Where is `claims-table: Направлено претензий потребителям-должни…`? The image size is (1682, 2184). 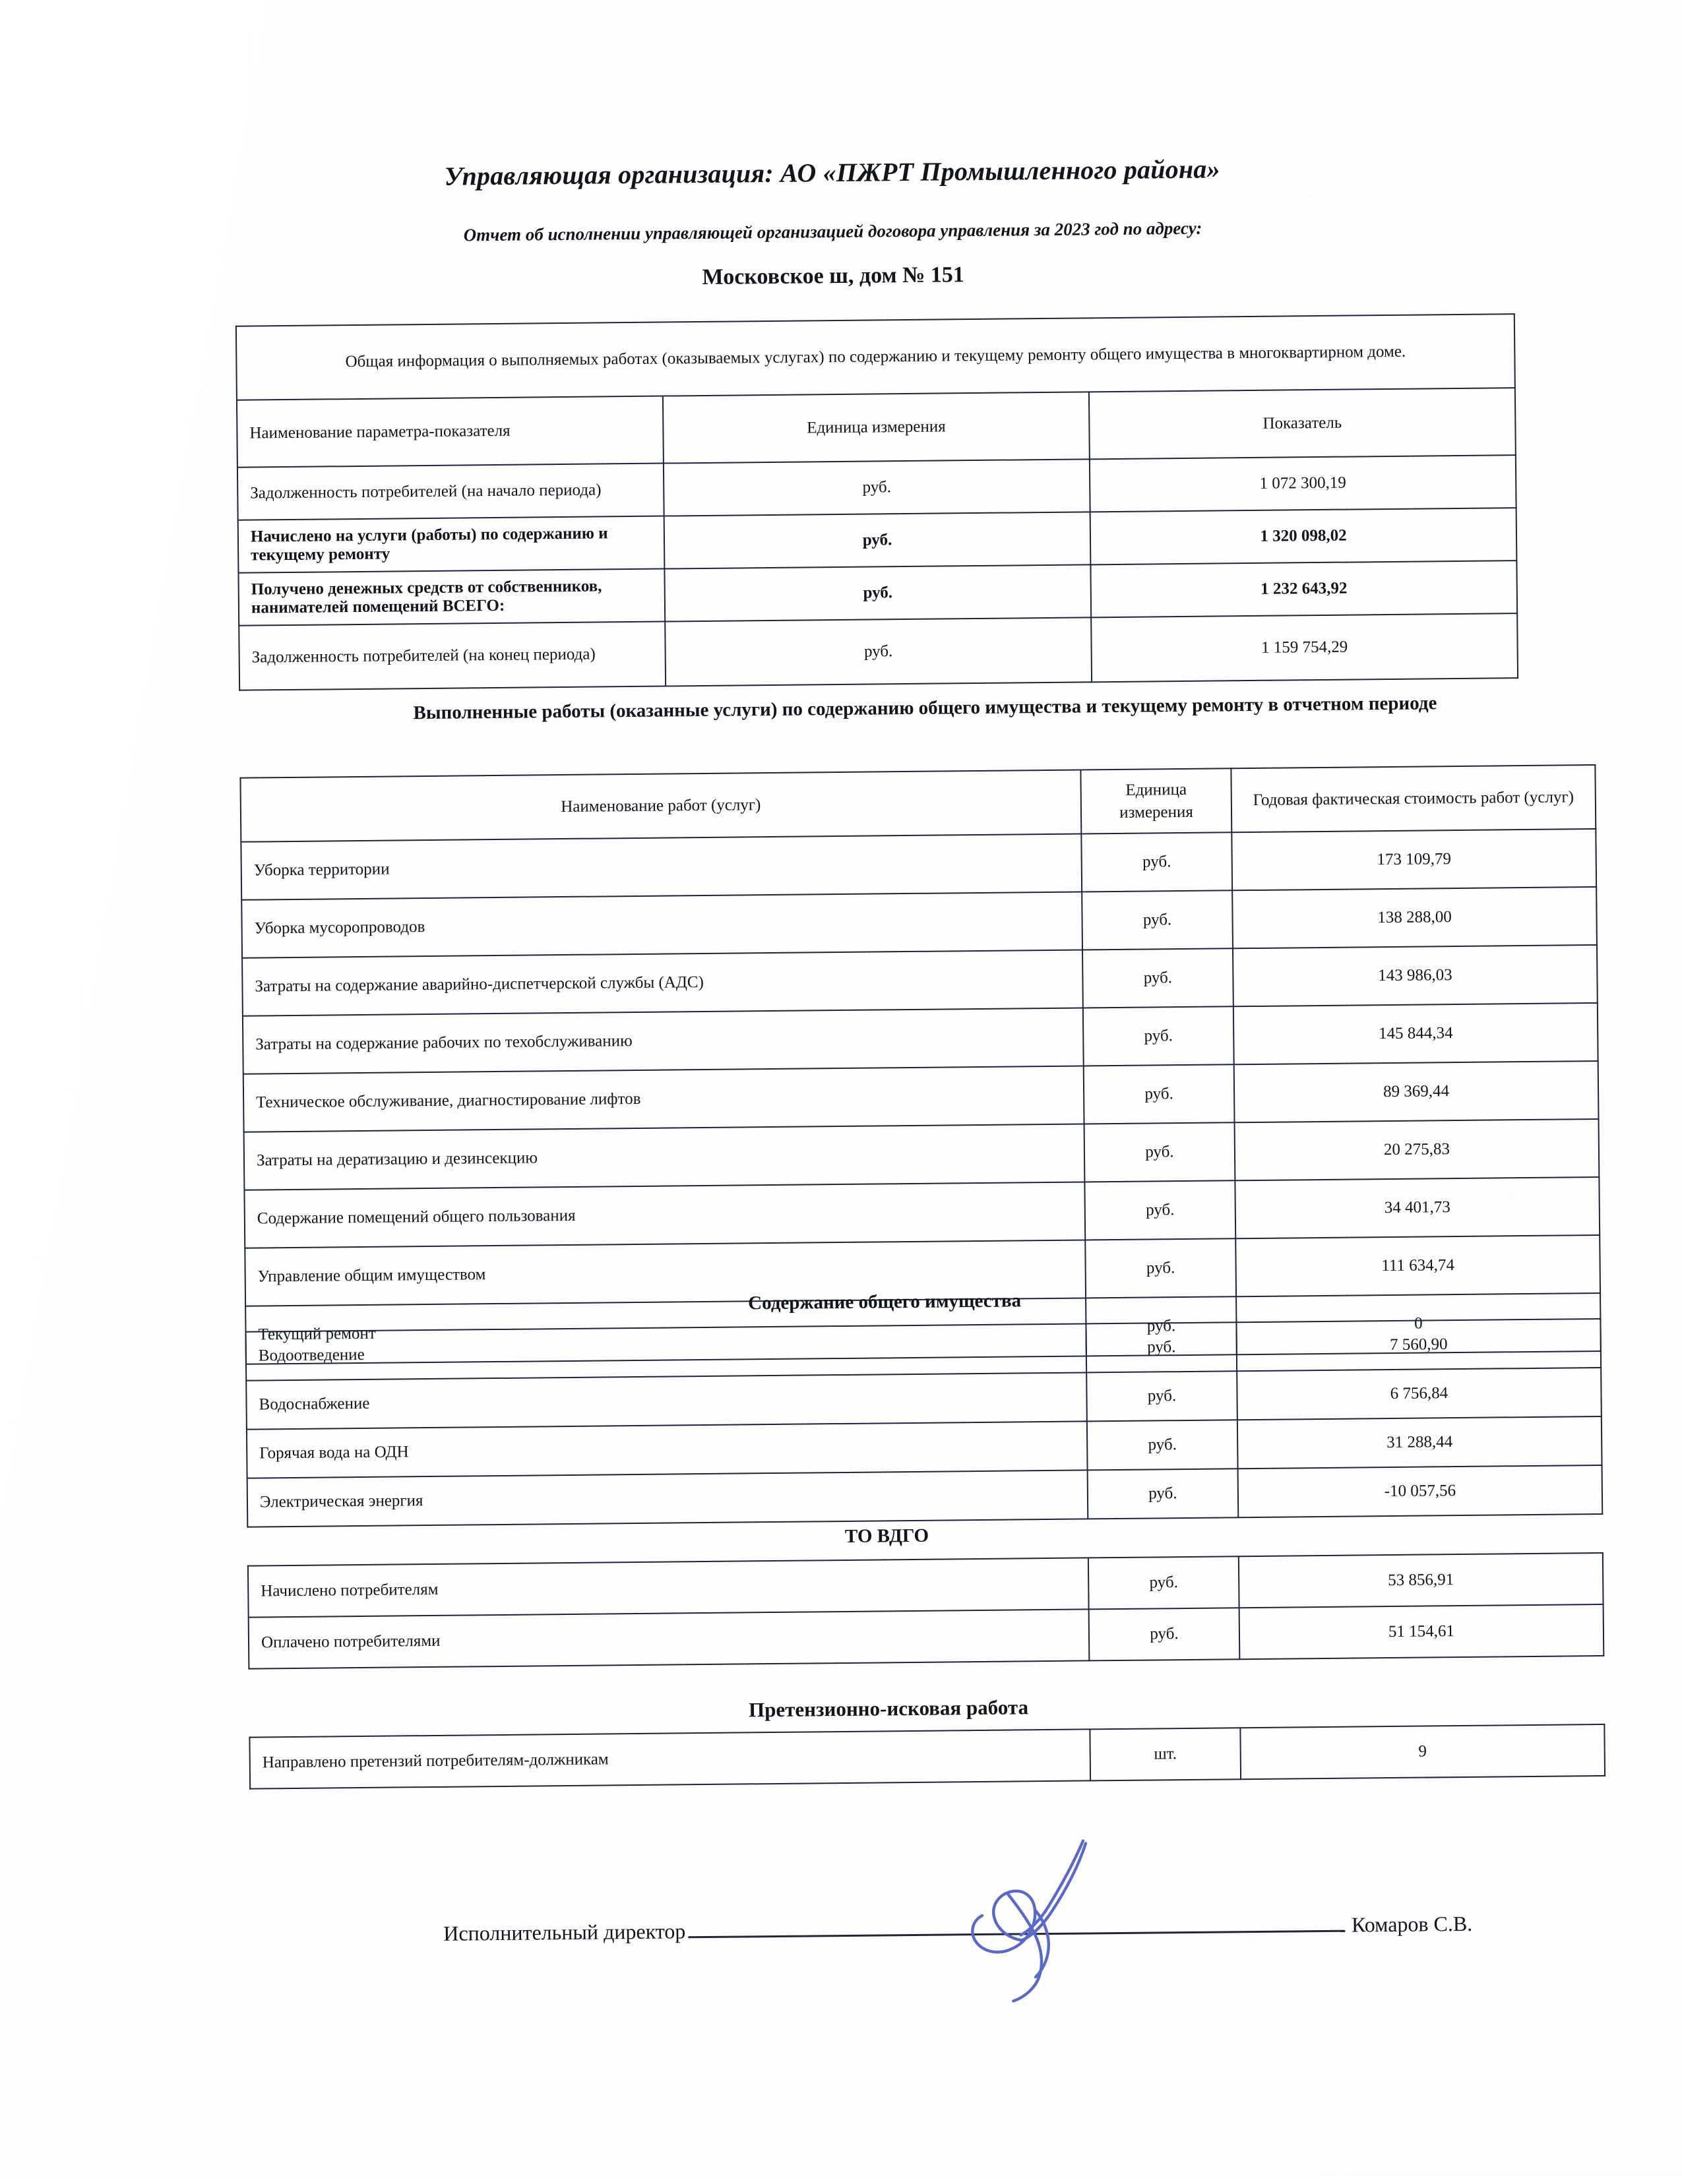
claims-table: Направлено претензий потребителям-должни… is located at coordinates (927, 1757).